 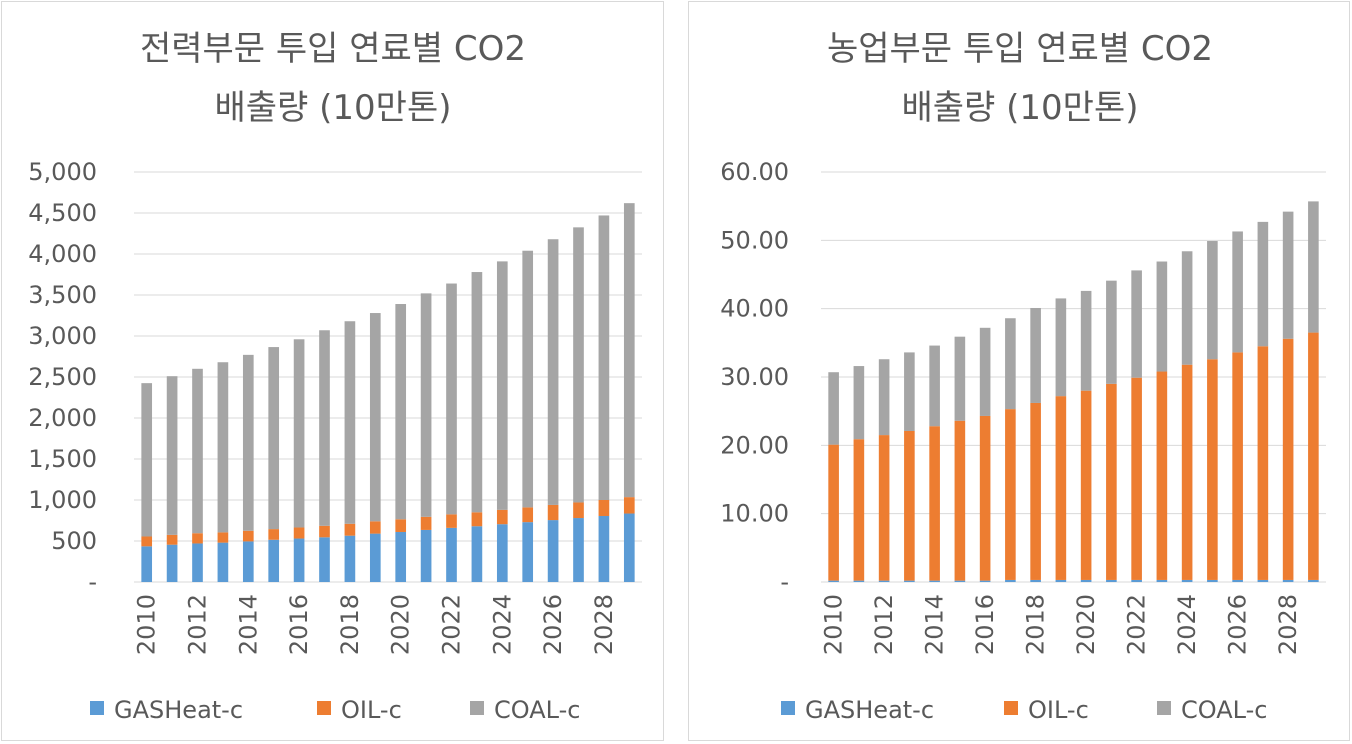 What do you see at coordinates (502, 385) in the screenshot?
I see `bar-coal-c-2024` at bounding box center [502, 385].